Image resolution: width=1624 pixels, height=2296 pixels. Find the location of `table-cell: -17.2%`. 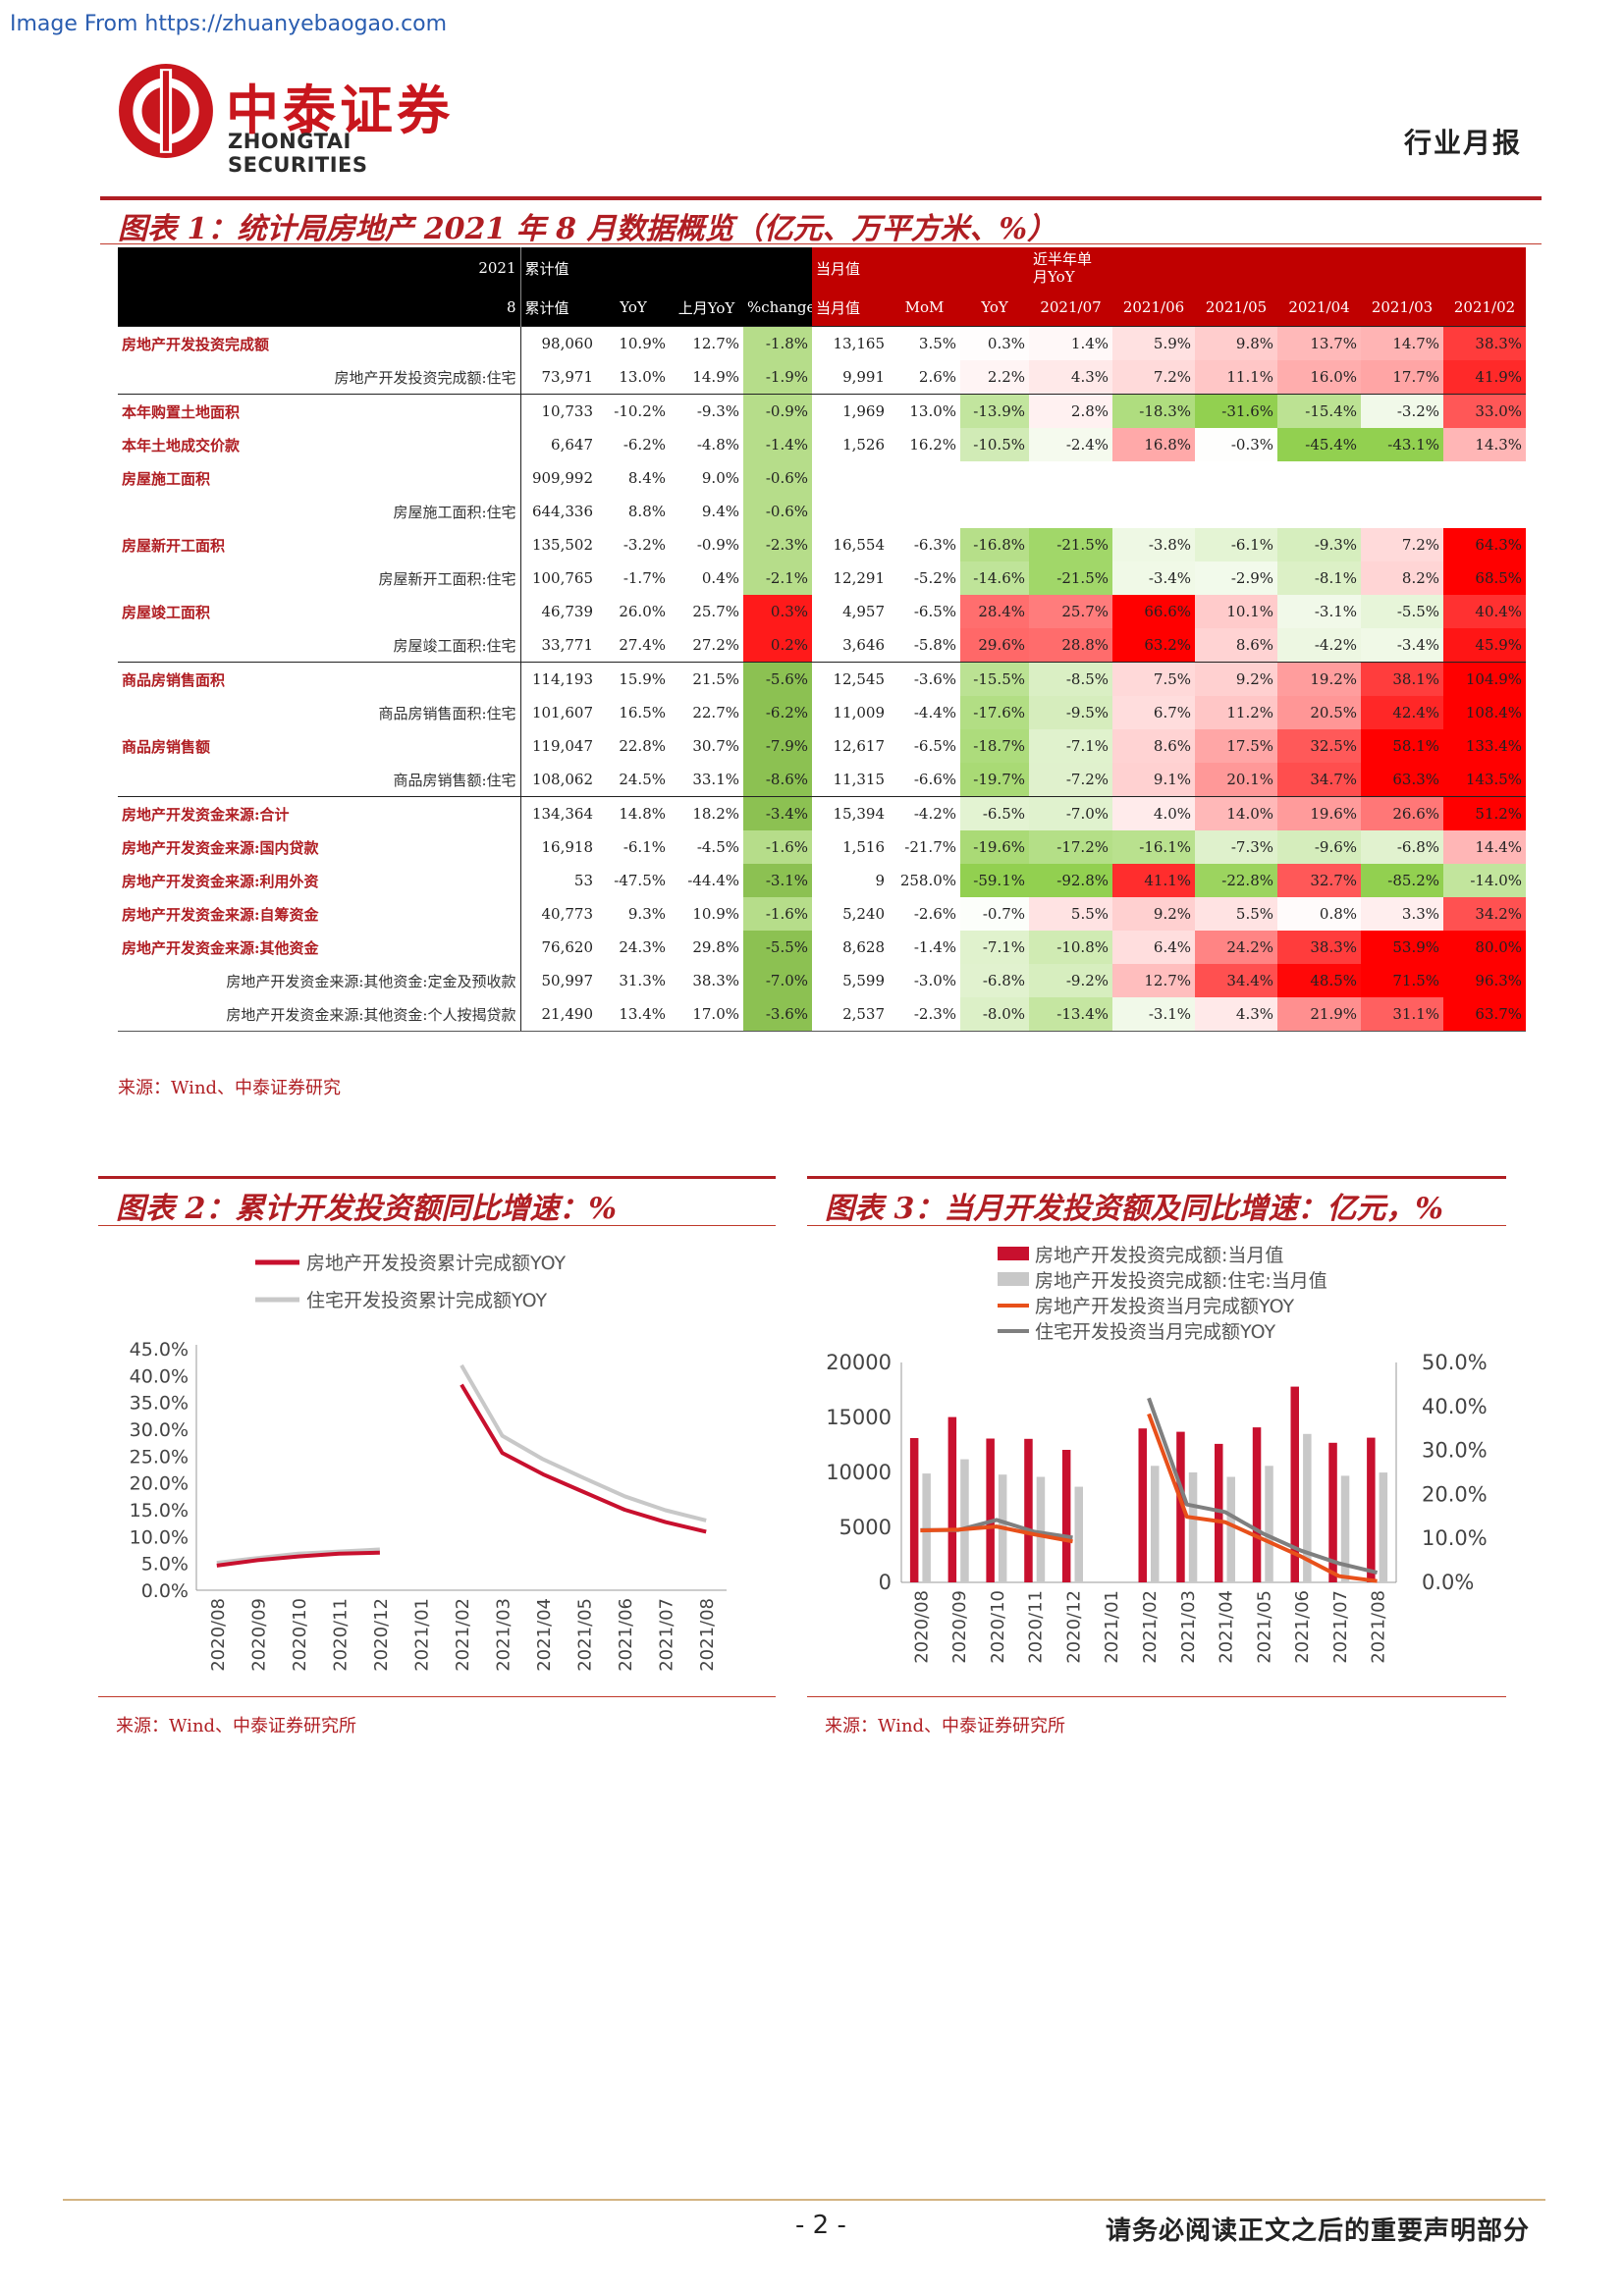

table-cell: -17.2% is located at coordinates (1071, 847).